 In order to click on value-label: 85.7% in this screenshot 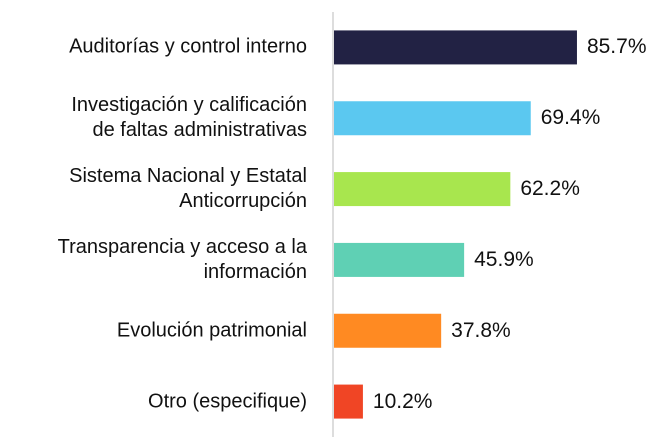, I will do `click(616, 47)`.